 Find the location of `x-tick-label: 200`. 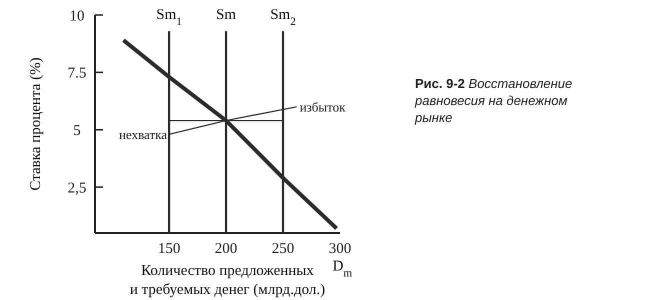

x-tick-label: 200 is located at coordinates (226, 249).